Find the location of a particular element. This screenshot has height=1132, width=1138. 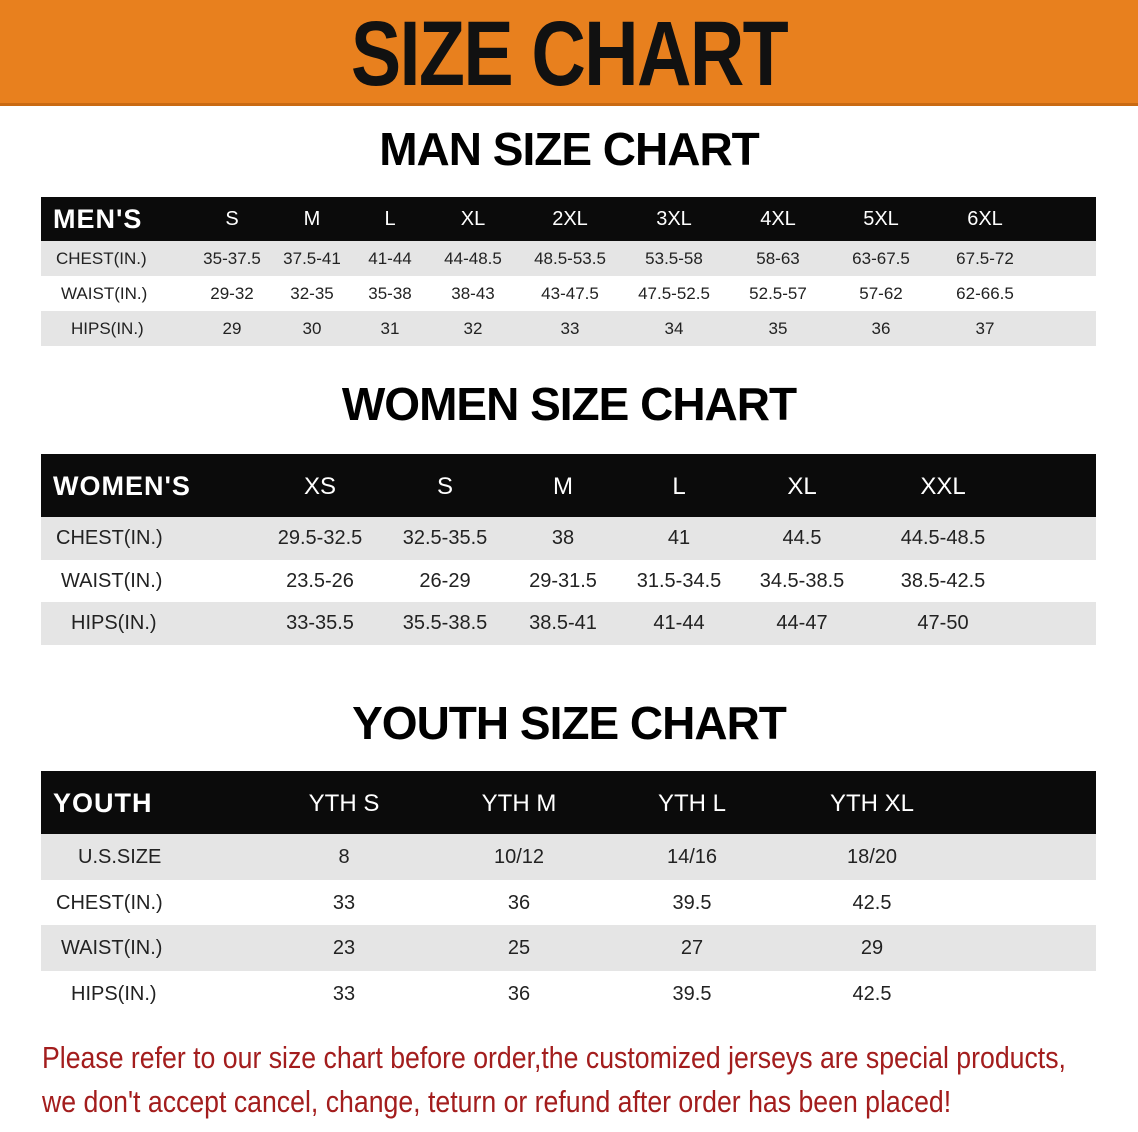

banner: SIZE CHART is located at coordinates (569, 53).